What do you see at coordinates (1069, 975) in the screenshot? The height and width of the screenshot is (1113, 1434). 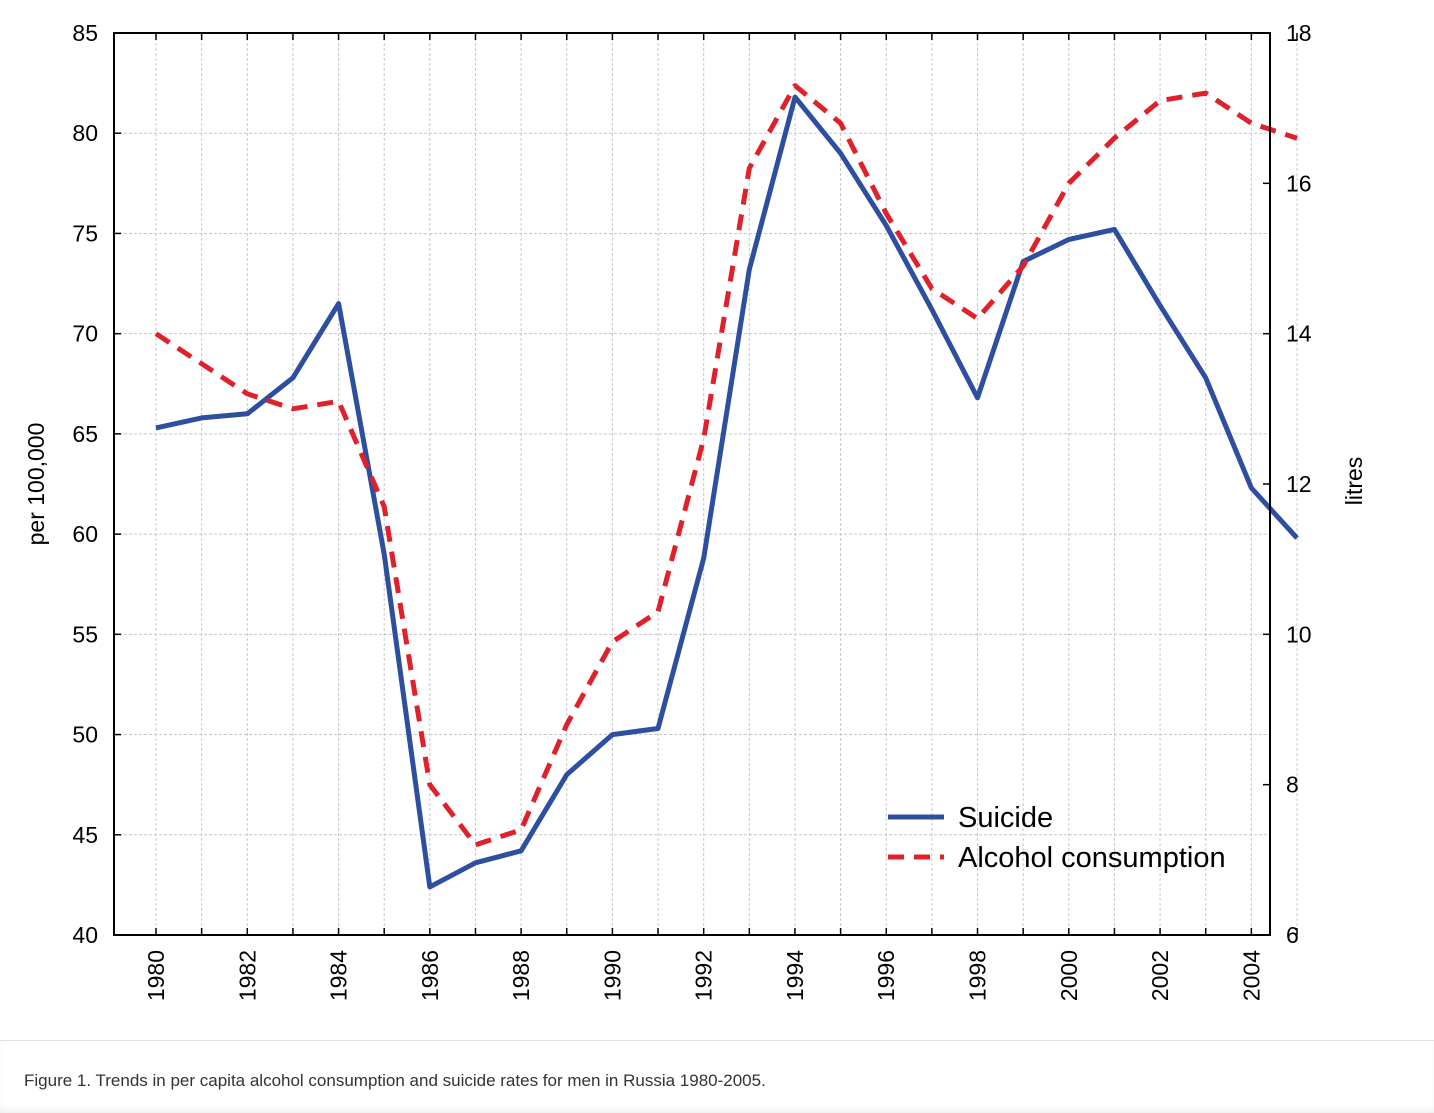 I see `x-tick-label: 2000` at bounding box center [1069, 975].